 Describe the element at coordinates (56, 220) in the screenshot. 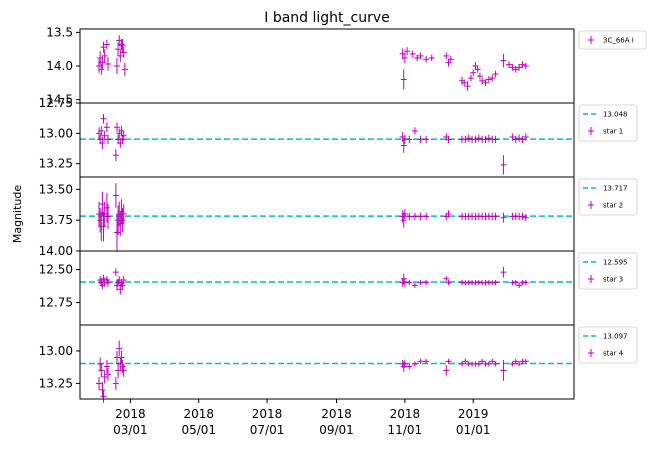

I see `y-tick-label: 13.75` at that location.